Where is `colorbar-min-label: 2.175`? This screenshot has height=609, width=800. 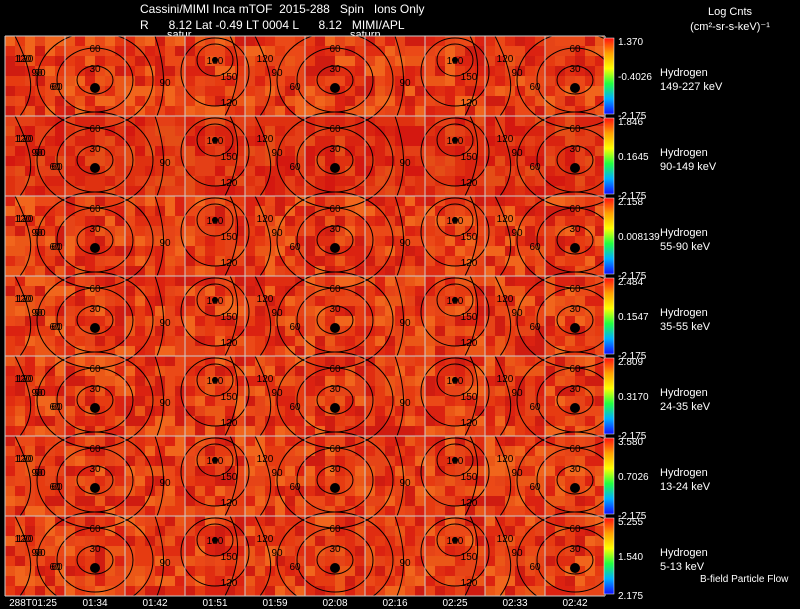 colorbar-min-label: 2.175 is located at coordinates (630, 596).